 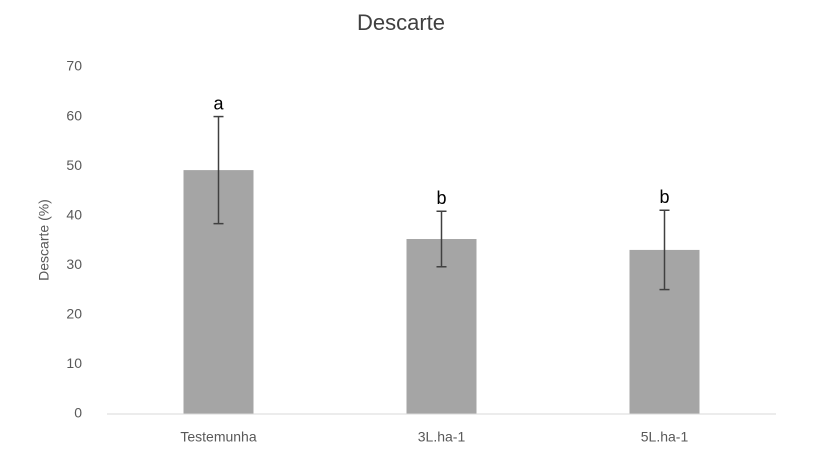 What do you see at coordinates (74, 363) in the screenshot?
I see `y-tick-label: 10` at bounding box center [74, 363].